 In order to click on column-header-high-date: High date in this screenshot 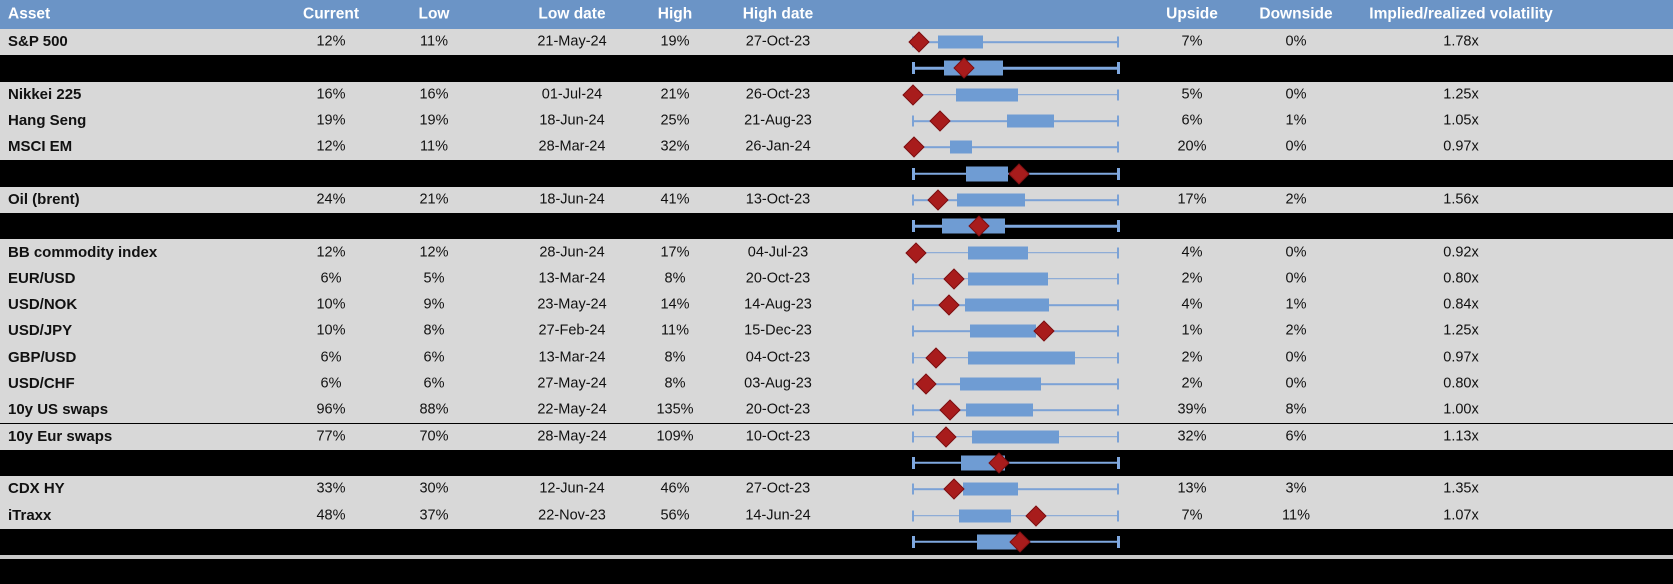, I will do `click(778, 13)`.